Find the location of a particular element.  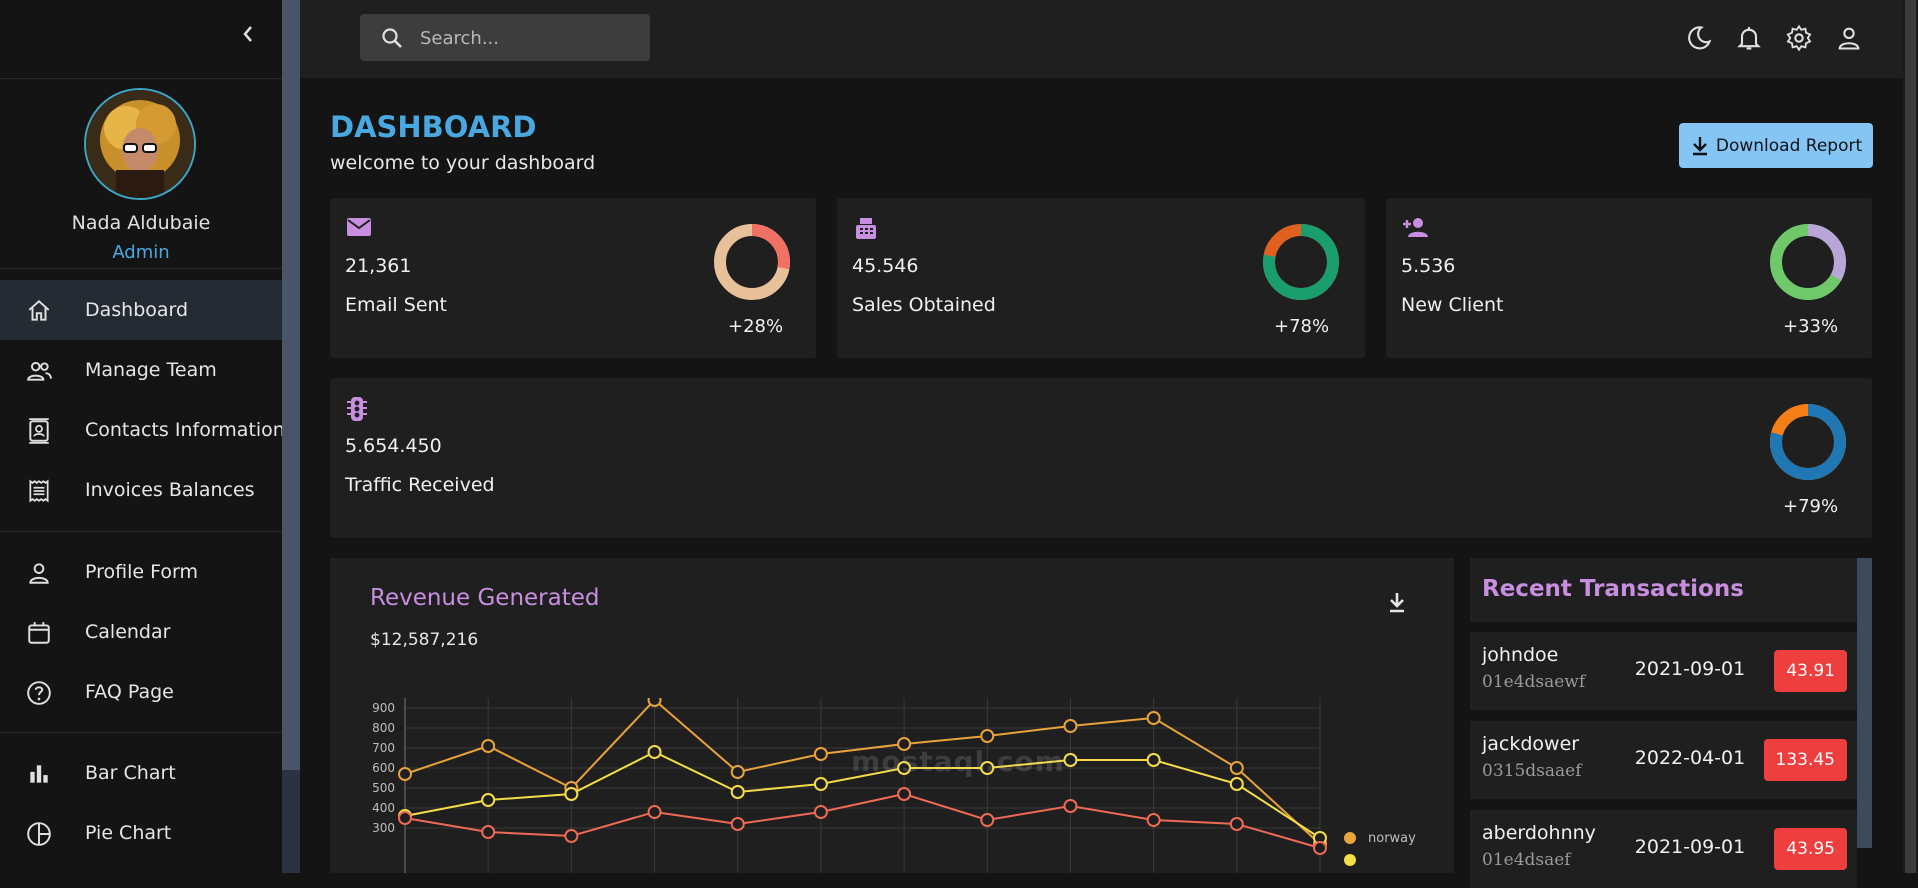

divider is located at coordinates (141, 531).